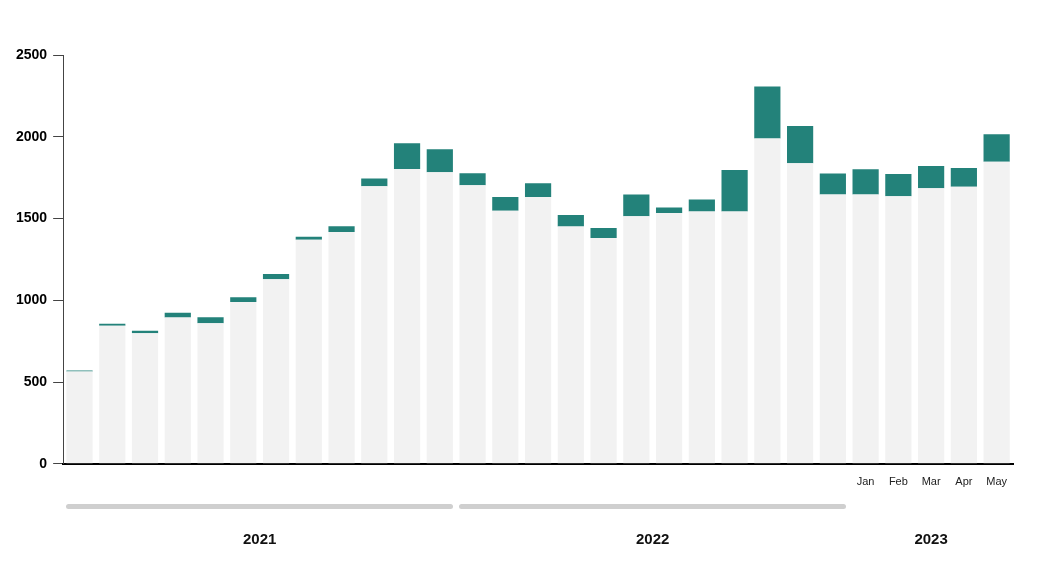 The image size is (1053, 561). I want to click on x-tick-label: Mar, so click(931, 481).